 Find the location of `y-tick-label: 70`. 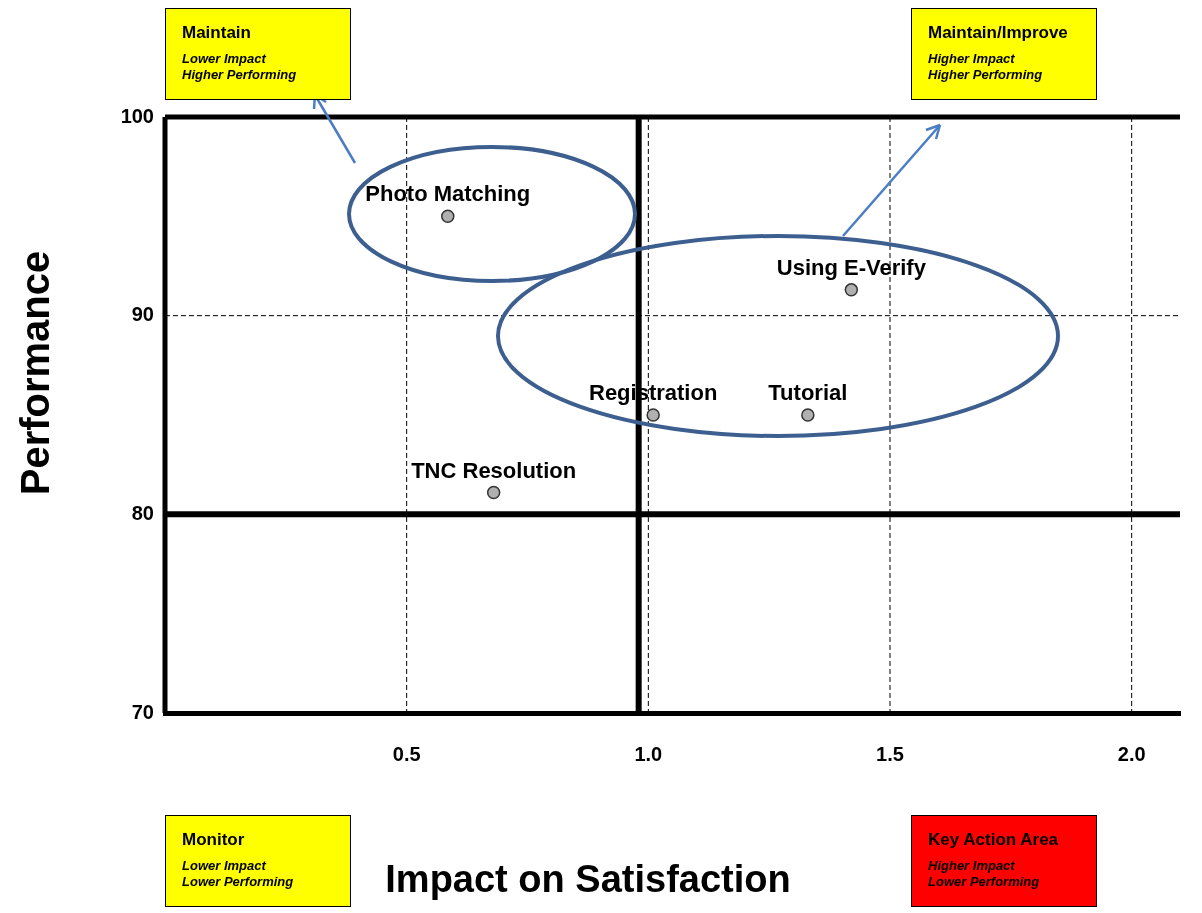

y-tick-label: 70 is located at coordinates (142, 711).